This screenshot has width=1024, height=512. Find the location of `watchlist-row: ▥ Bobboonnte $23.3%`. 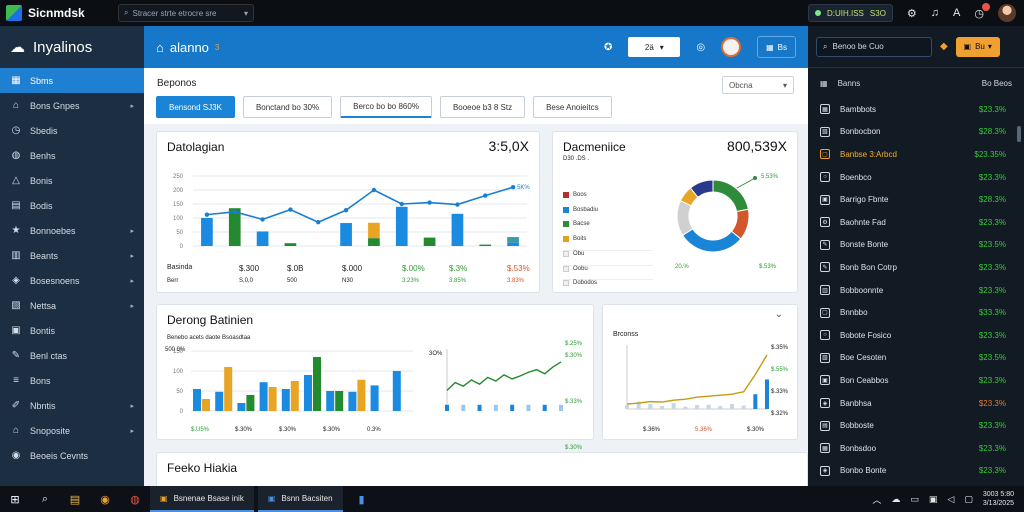

watchlist-row: ▥ Bobboonnte $23.3% is located at coordinates (916, 290).